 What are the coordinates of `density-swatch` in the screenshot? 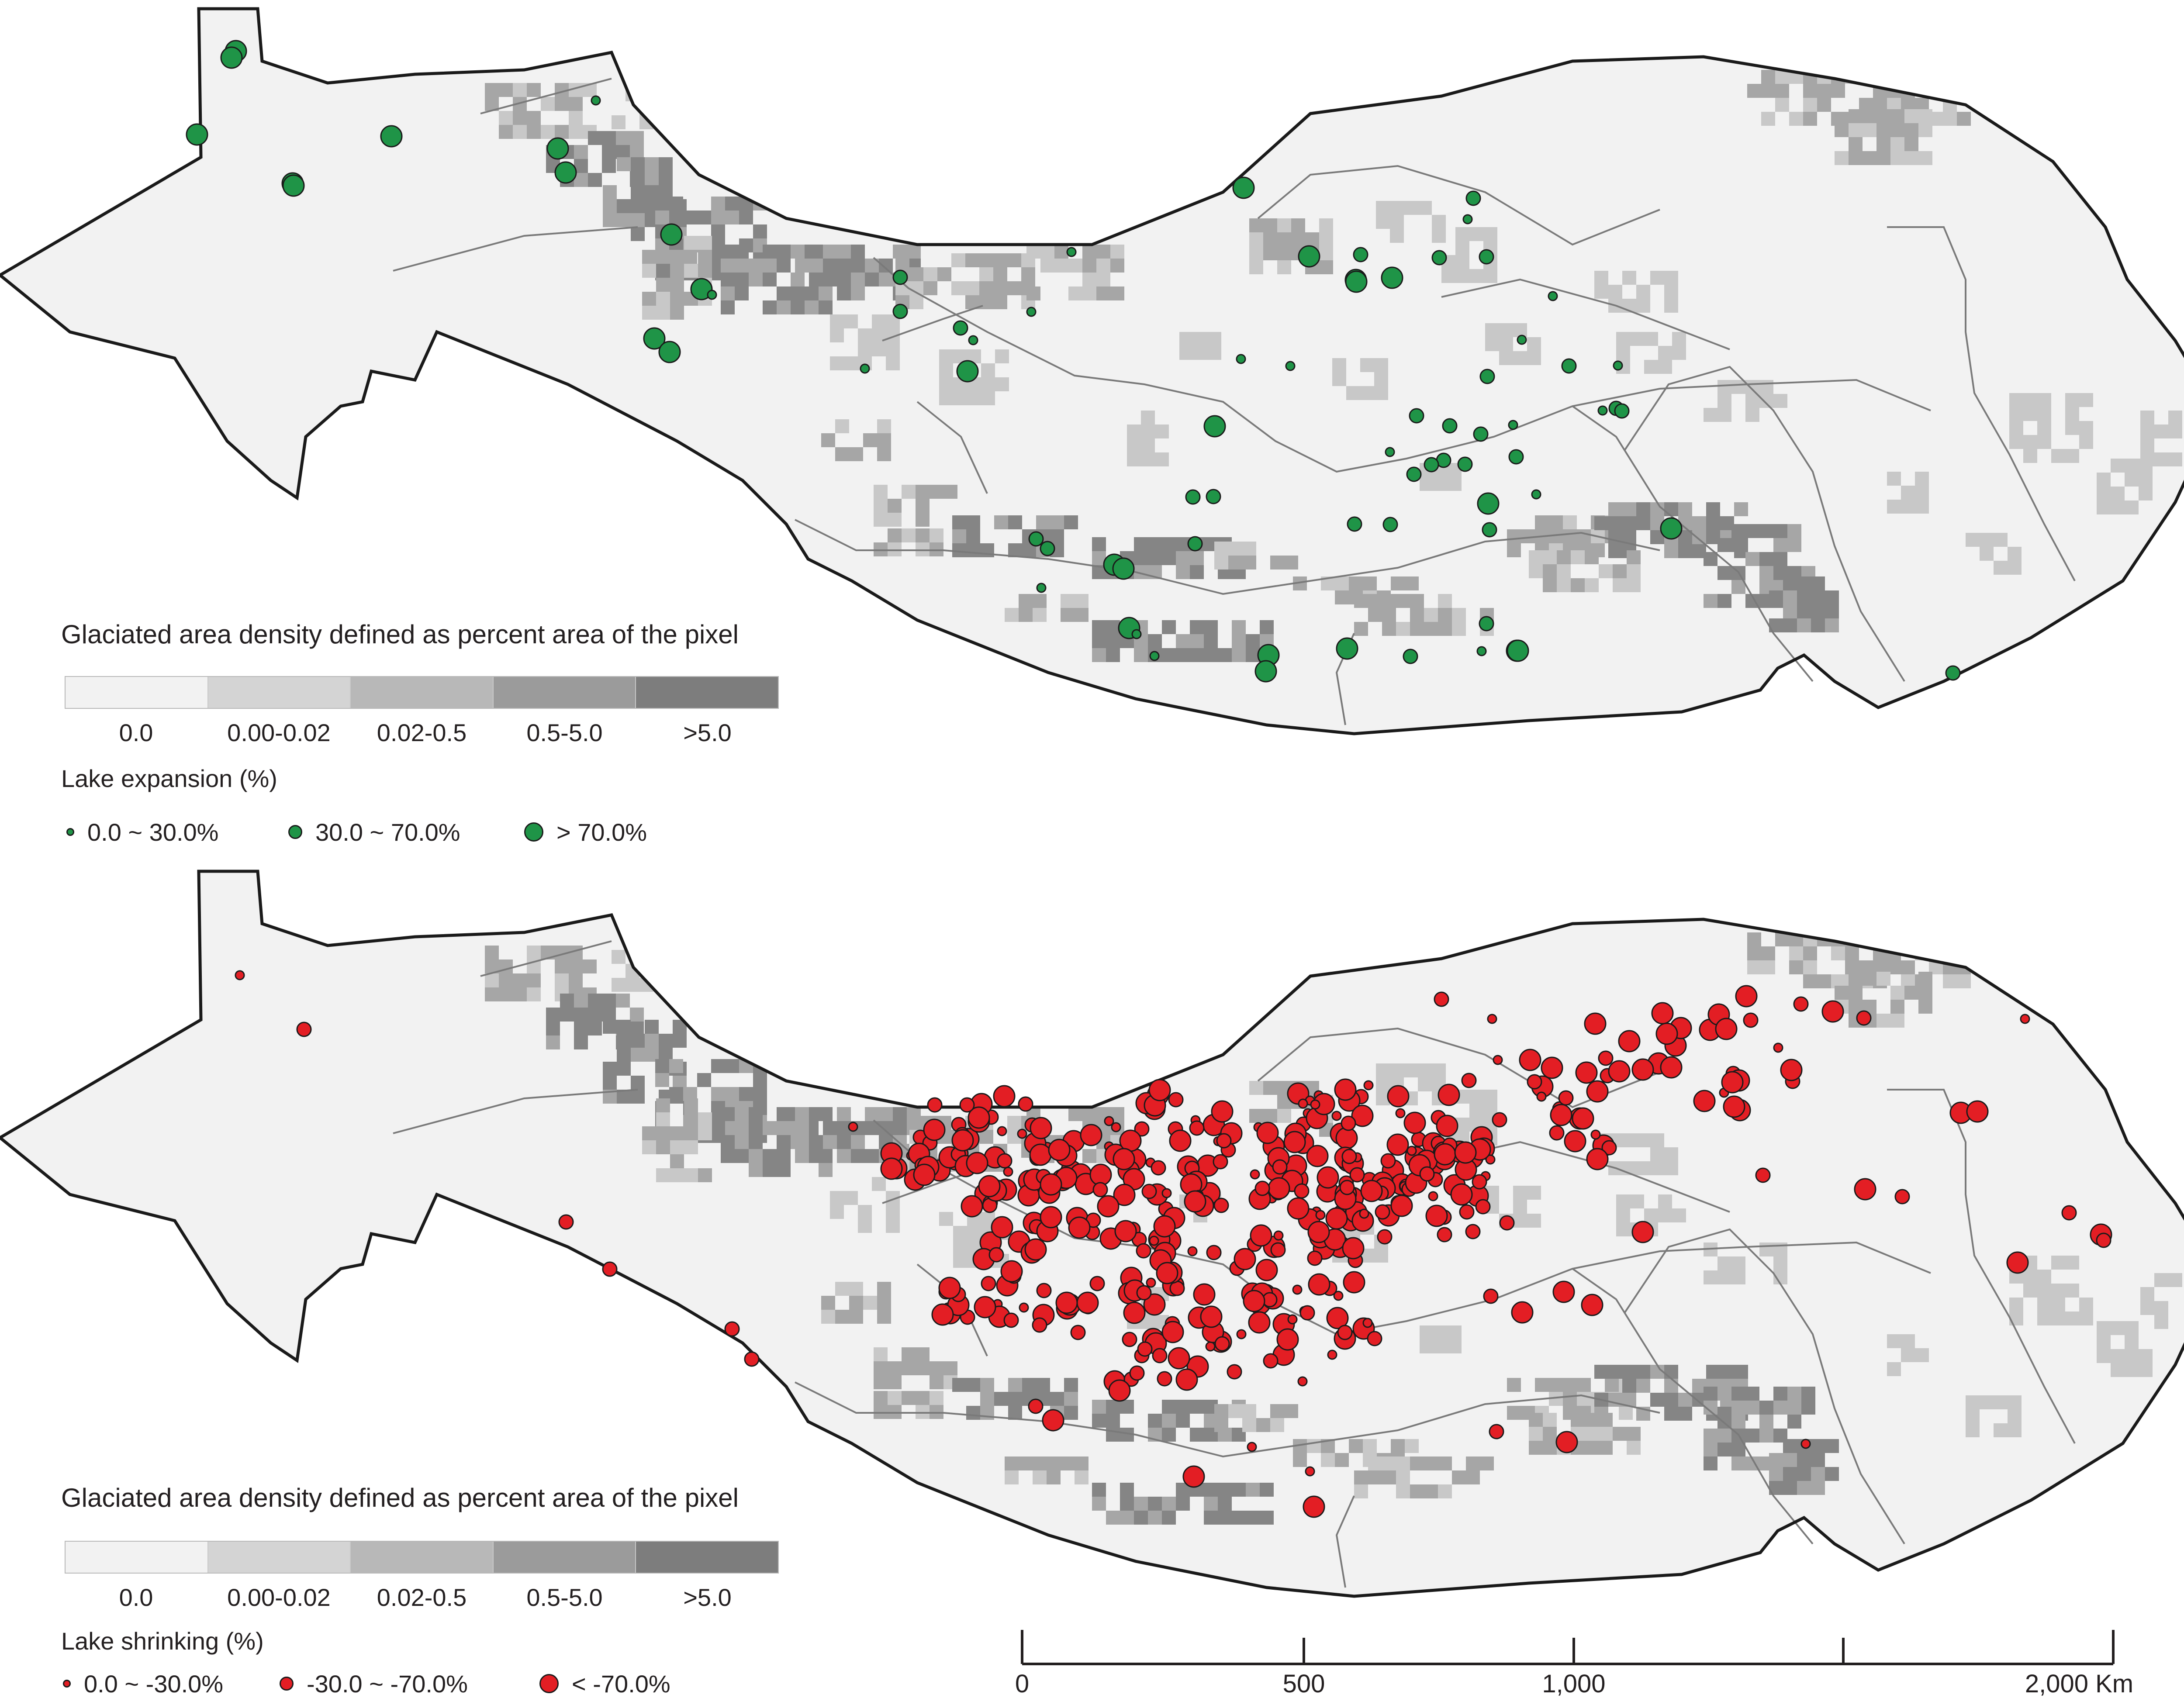 It's located at (564, 692).